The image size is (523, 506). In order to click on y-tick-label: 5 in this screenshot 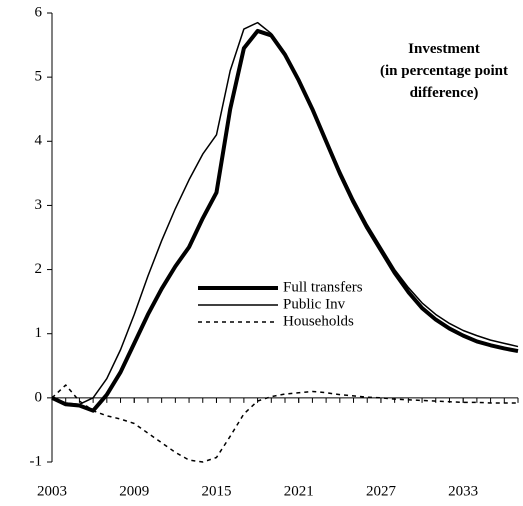, I will do `click(39, 77)`.